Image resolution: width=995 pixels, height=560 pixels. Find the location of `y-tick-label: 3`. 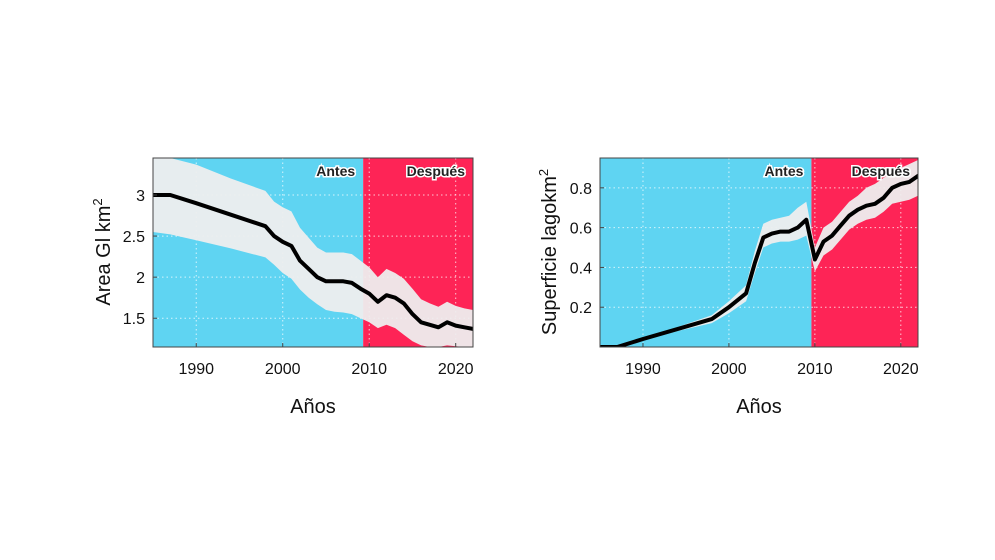

y-tick-label: 3 is located at coordinates (140, 196).